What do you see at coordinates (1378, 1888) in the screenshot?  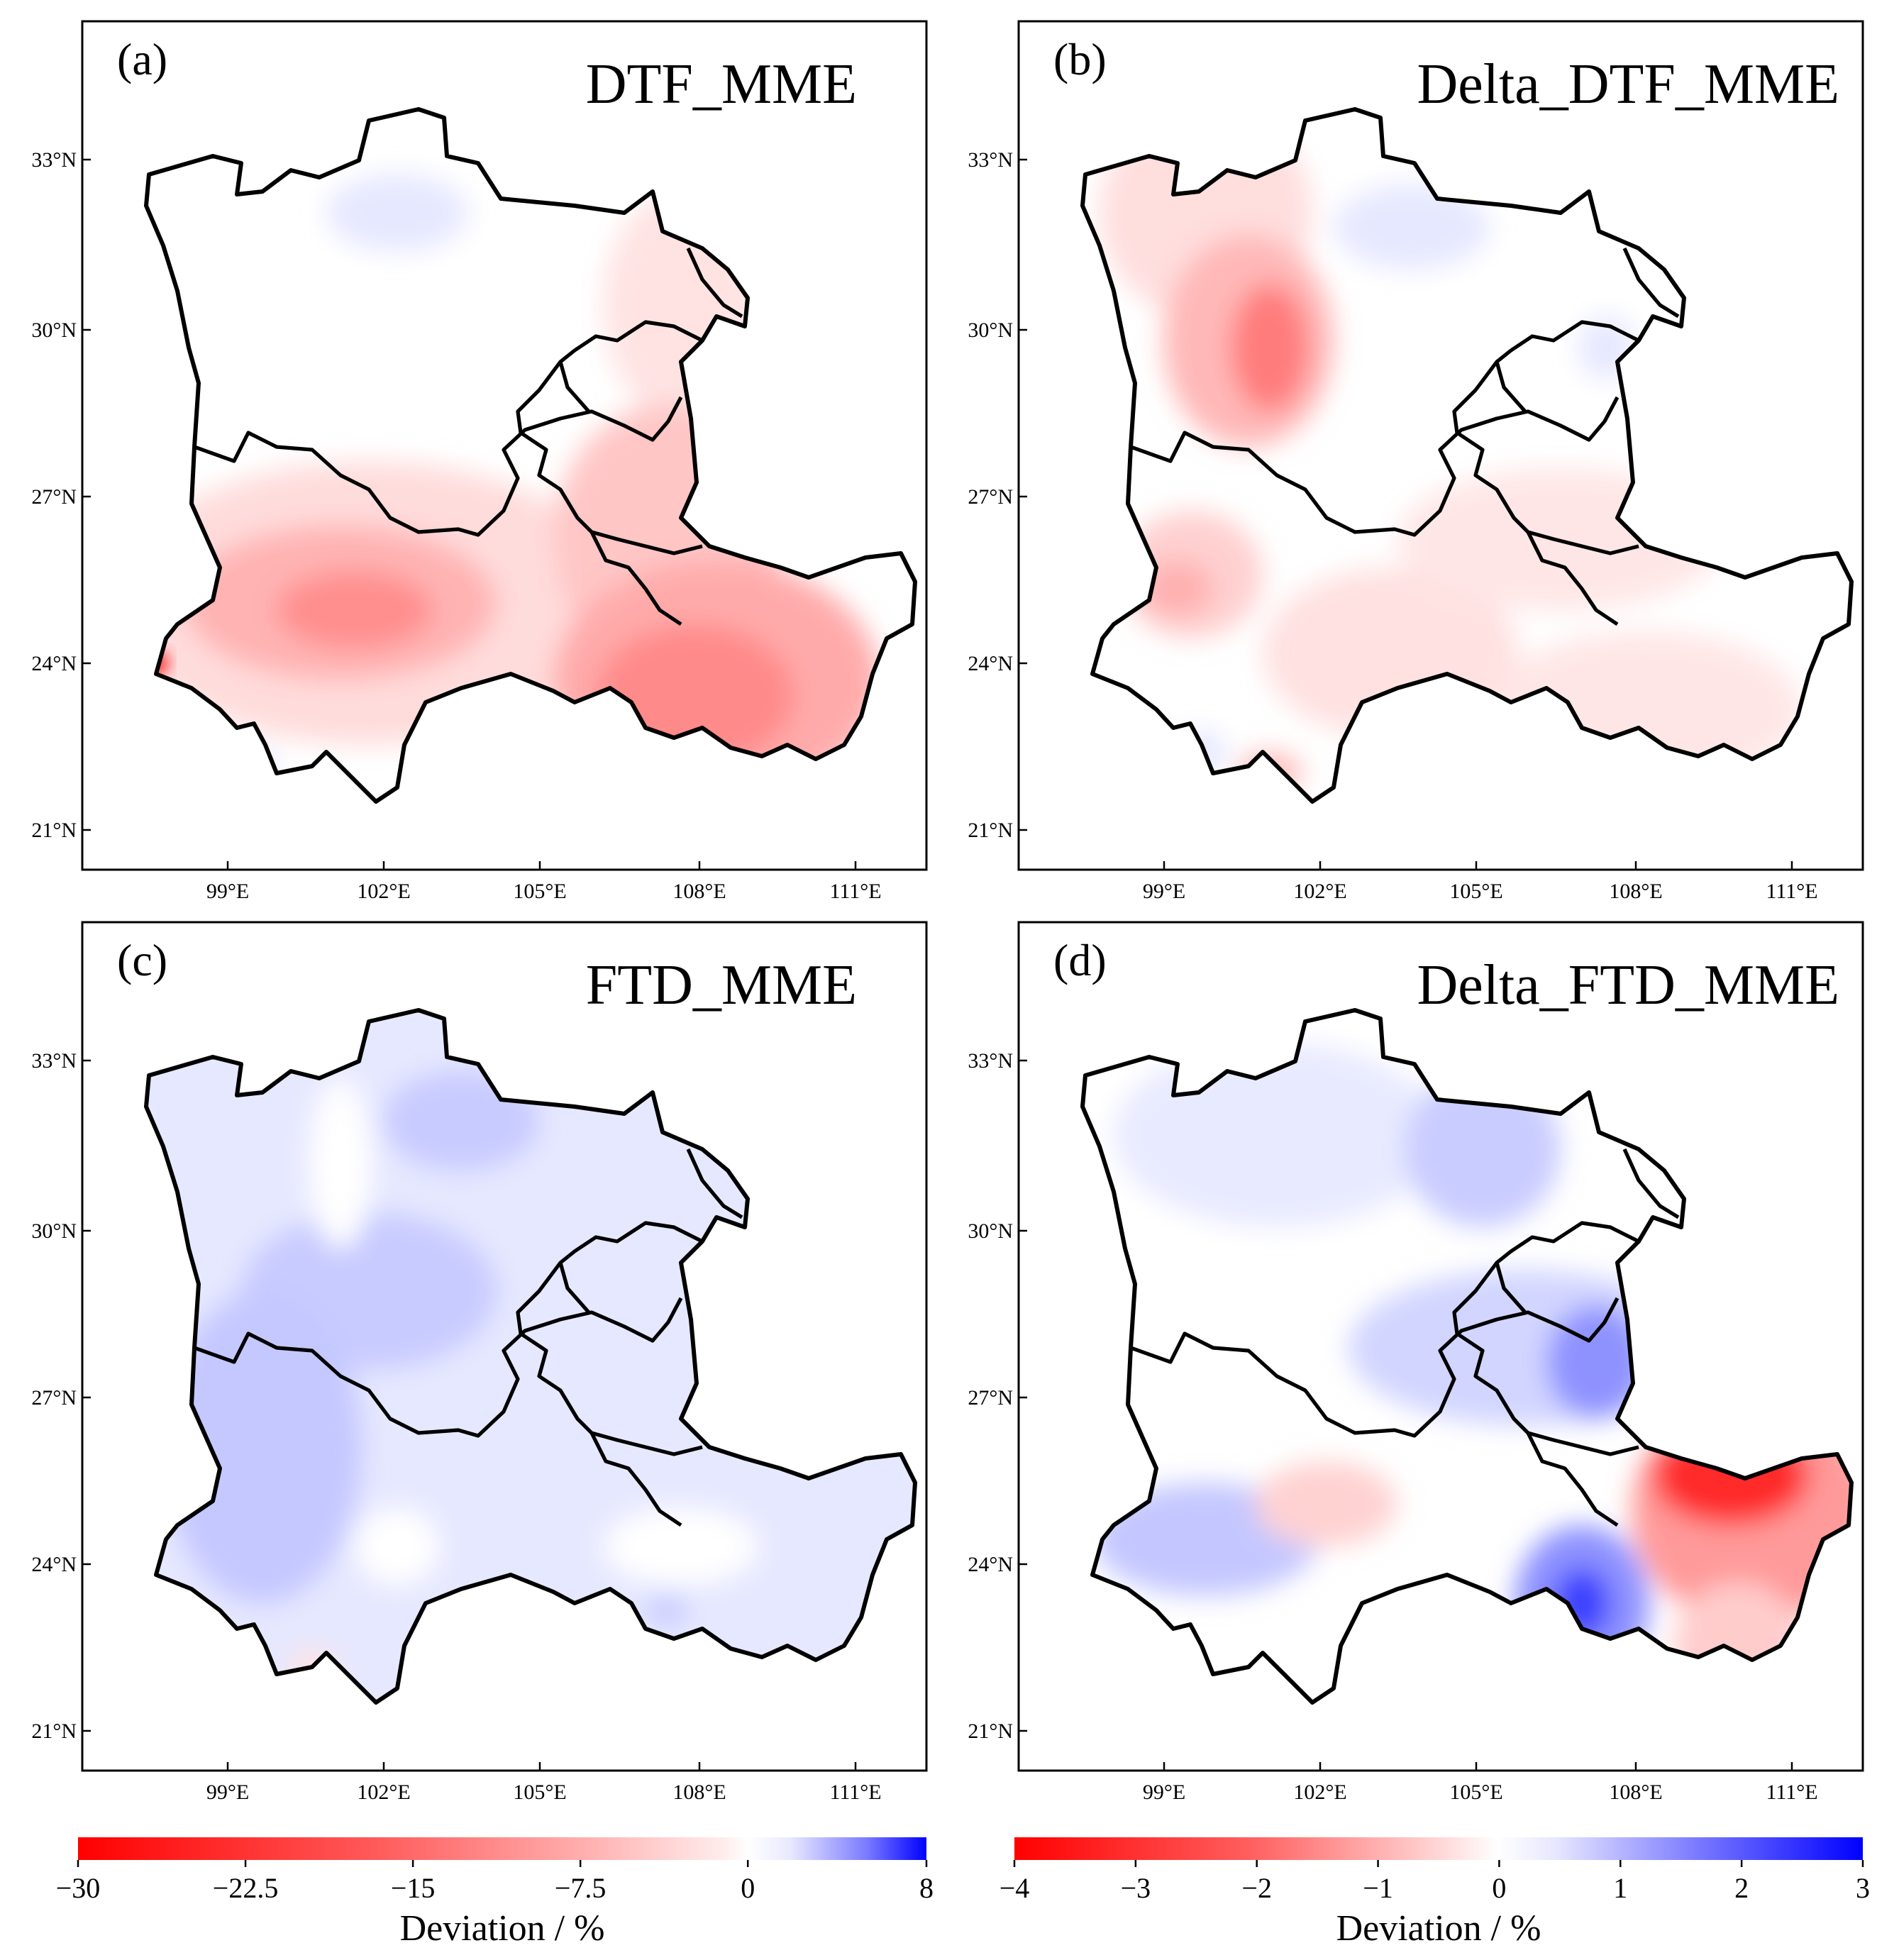 I see `colorbar-tick-label: −1` at bounding box center [1378, 1888].